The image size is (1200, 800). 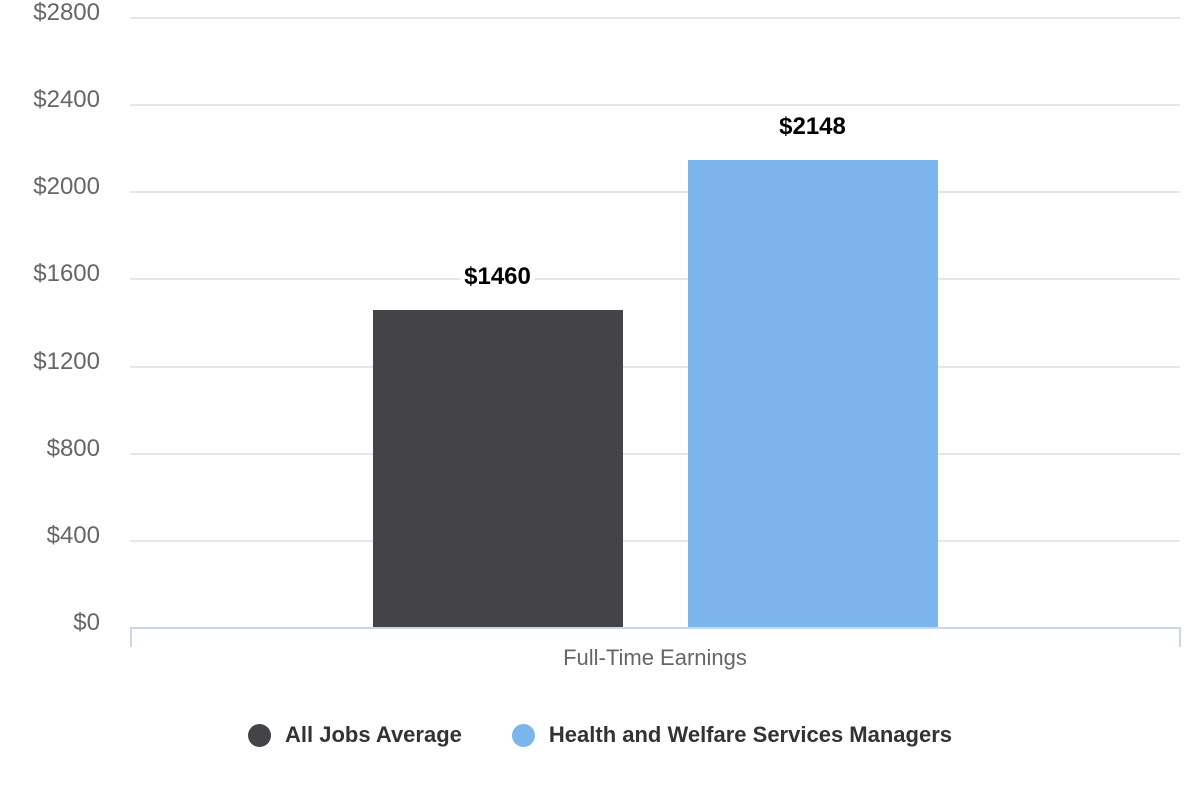 What do you see at coordinates (66, 100) in the screenshot?
I see `y-tick-label: $2400` at bounding box center [66, 100].